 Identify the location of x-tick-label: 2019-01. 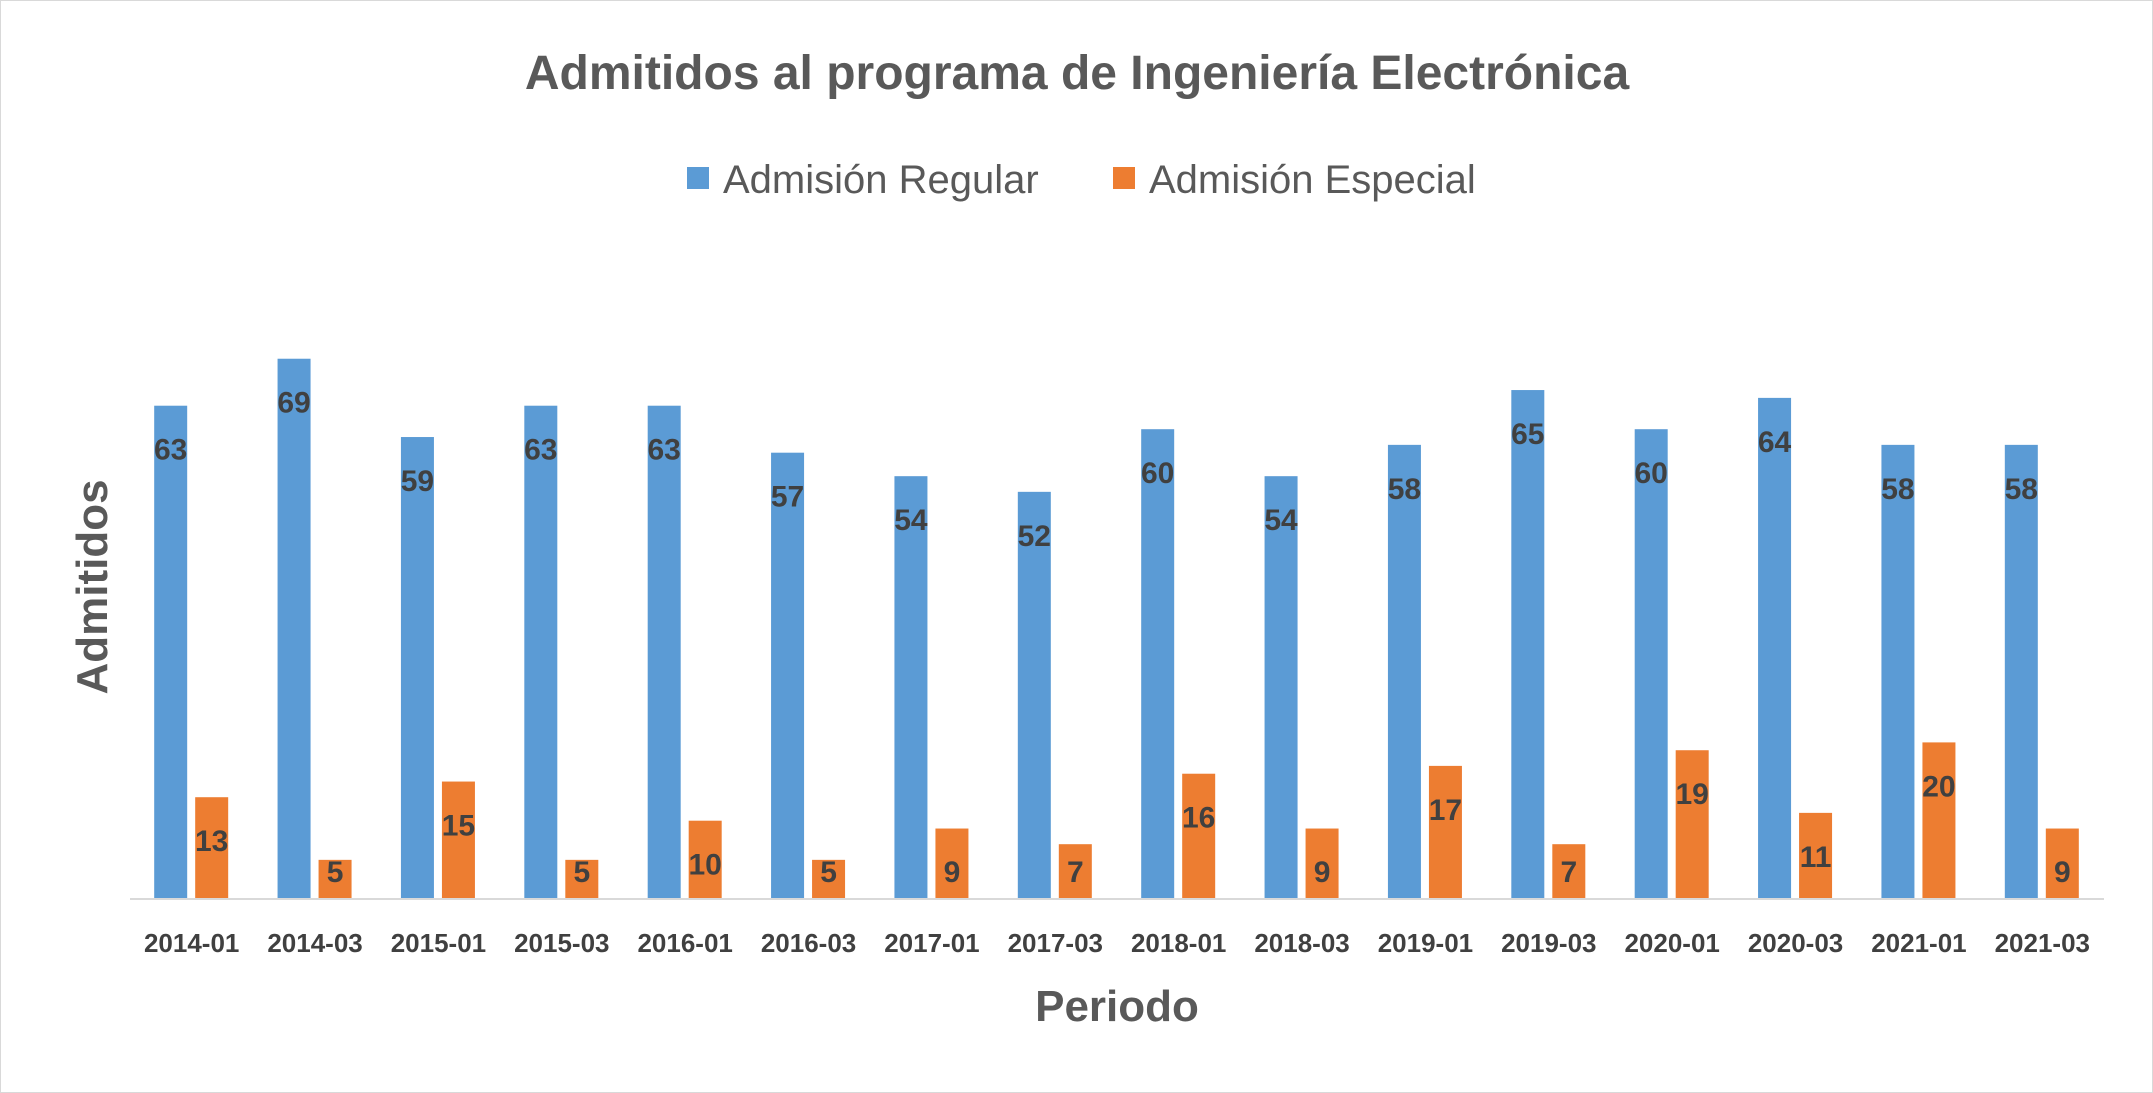
(1425, 943).